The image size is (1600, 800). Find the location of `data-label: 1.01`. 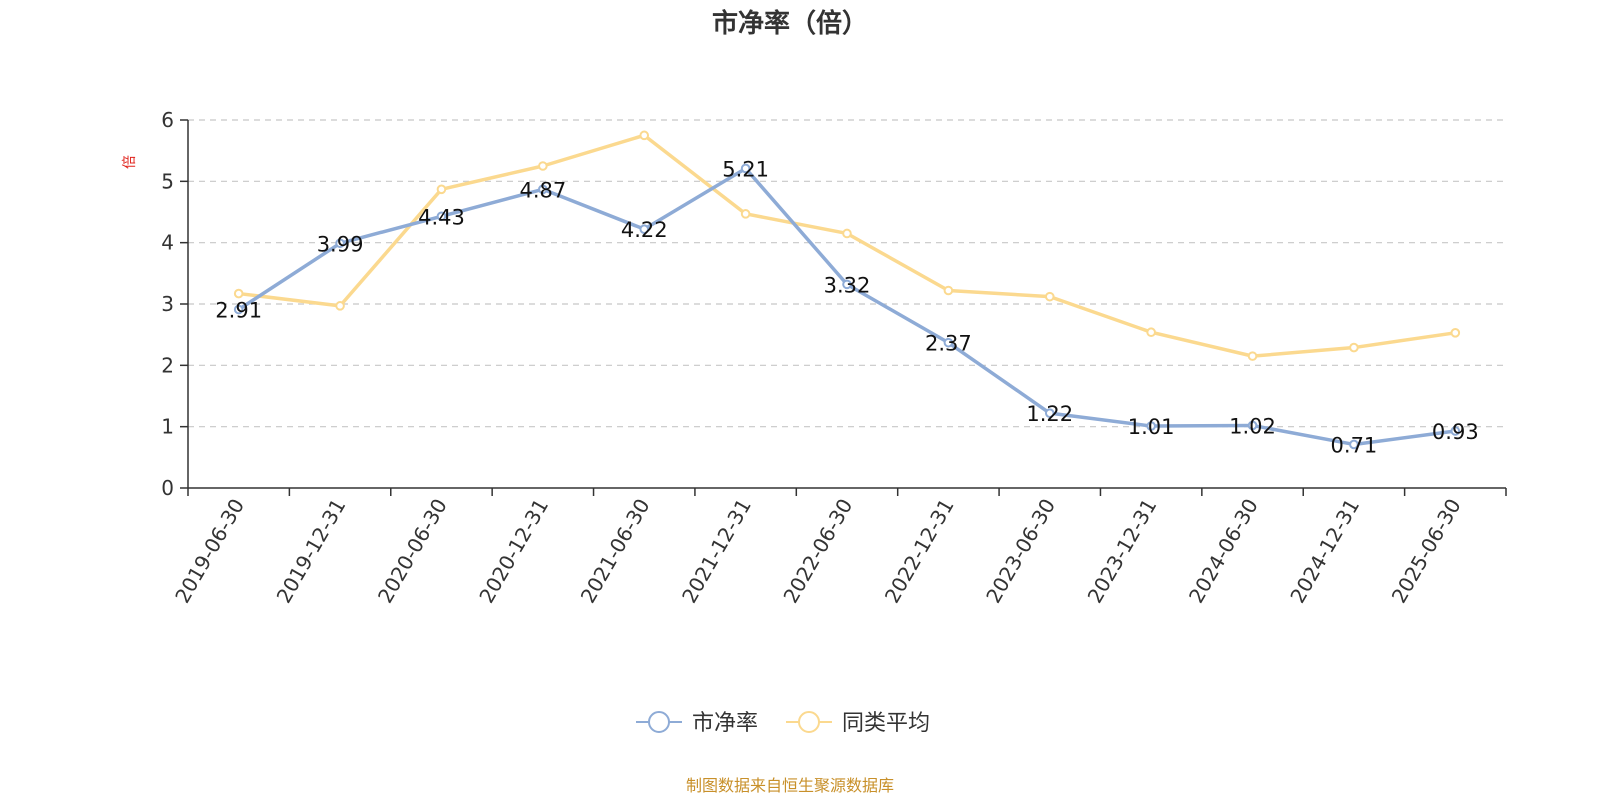

data-label: 1.01 is located at coordinates (1151, 427).